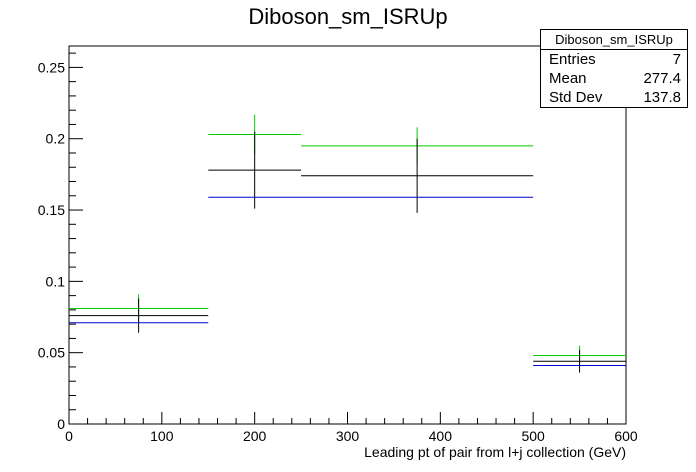 The height and width of the screenshot is (472, 696). I want to click on stats-row-stddev: Std Dev 137.8, so click(614, 97).